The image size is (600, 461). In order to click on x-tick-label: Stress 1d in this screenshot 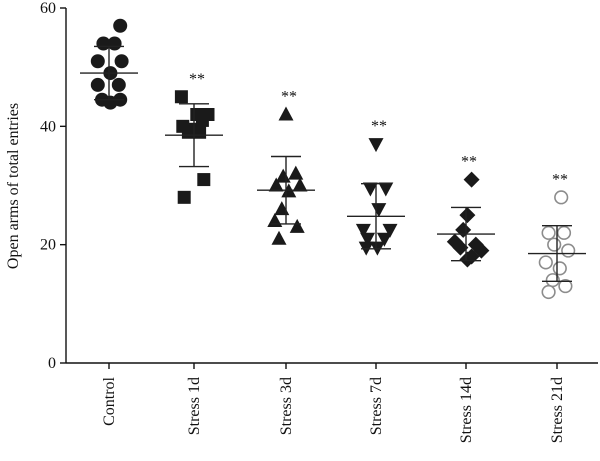, I will do `click(194, 406)`.